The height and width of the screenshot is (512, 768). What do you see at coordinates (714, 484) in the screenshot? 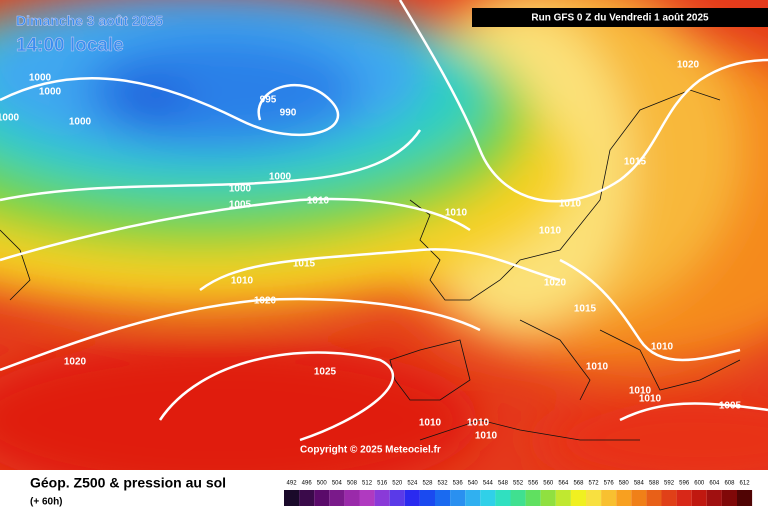
I see `scale-label: 604` at bounding box center [714, 484].